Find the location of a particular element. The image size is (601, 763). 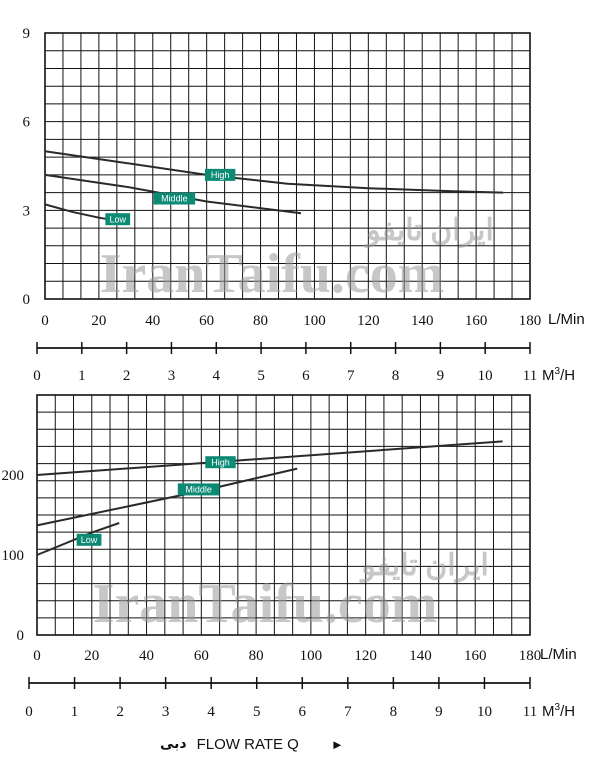

y-tick-label: 6 is located at coordinates (27, 123).